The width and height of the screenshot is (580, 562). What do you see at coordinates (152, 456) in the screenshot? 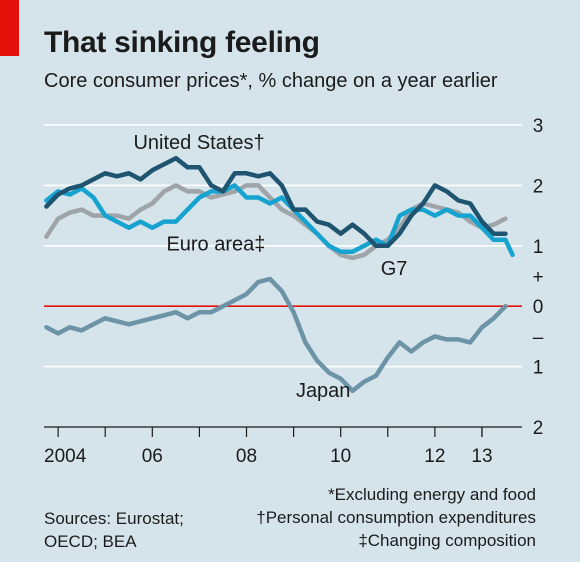
I see `x-tick-label-1: 06` at bounding box center [152, 456].